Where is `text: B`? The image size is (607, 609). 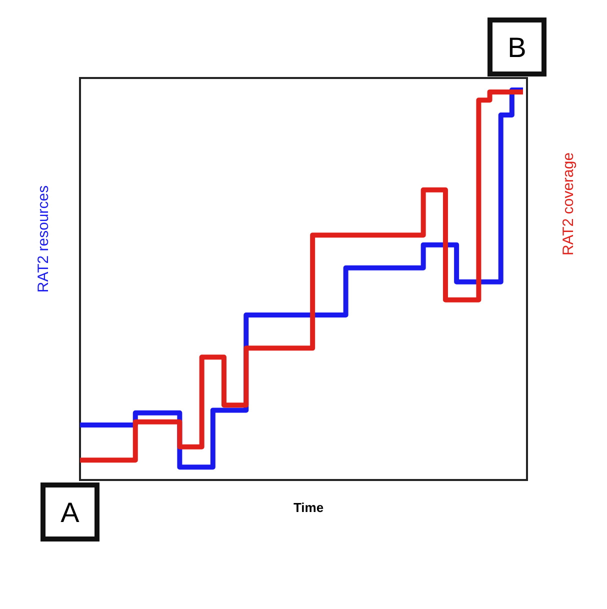
text: B is located at coordinates (517, 47).